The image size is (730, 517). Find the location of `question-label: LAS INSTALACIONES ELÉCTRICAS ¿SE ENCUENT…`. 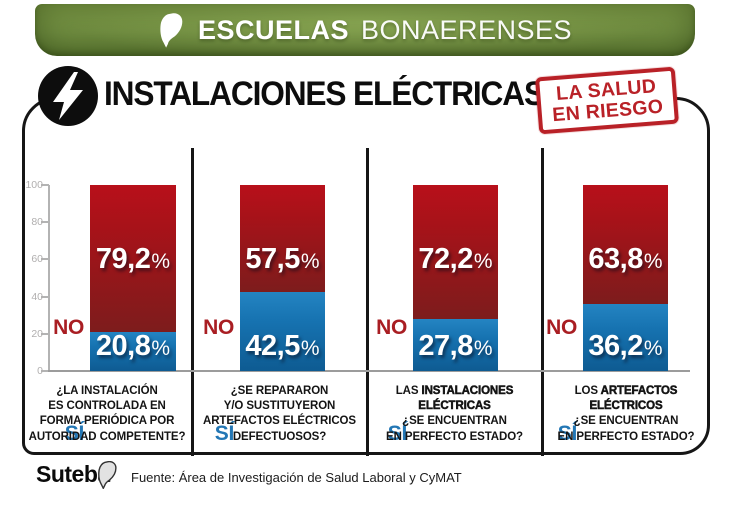

question-label: LAS INSTALACIONES ELÉCTRICAS ¿SE ENCUENT… is located at coordinates (454, 414).